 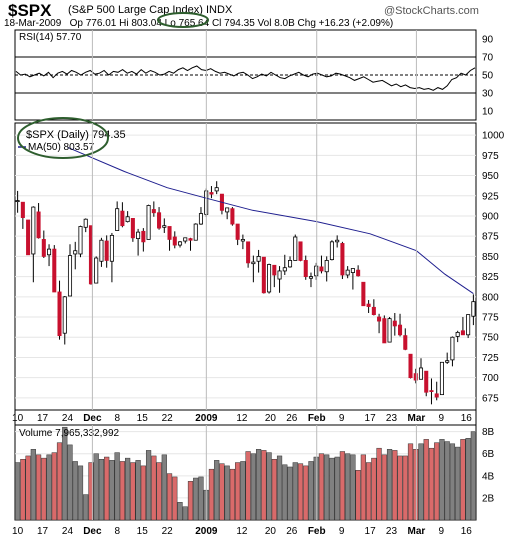 What do you see at coordinates (467, 531) in the screenshot?
I see `x-axis-label: 16` at bounding box center [467, 531].